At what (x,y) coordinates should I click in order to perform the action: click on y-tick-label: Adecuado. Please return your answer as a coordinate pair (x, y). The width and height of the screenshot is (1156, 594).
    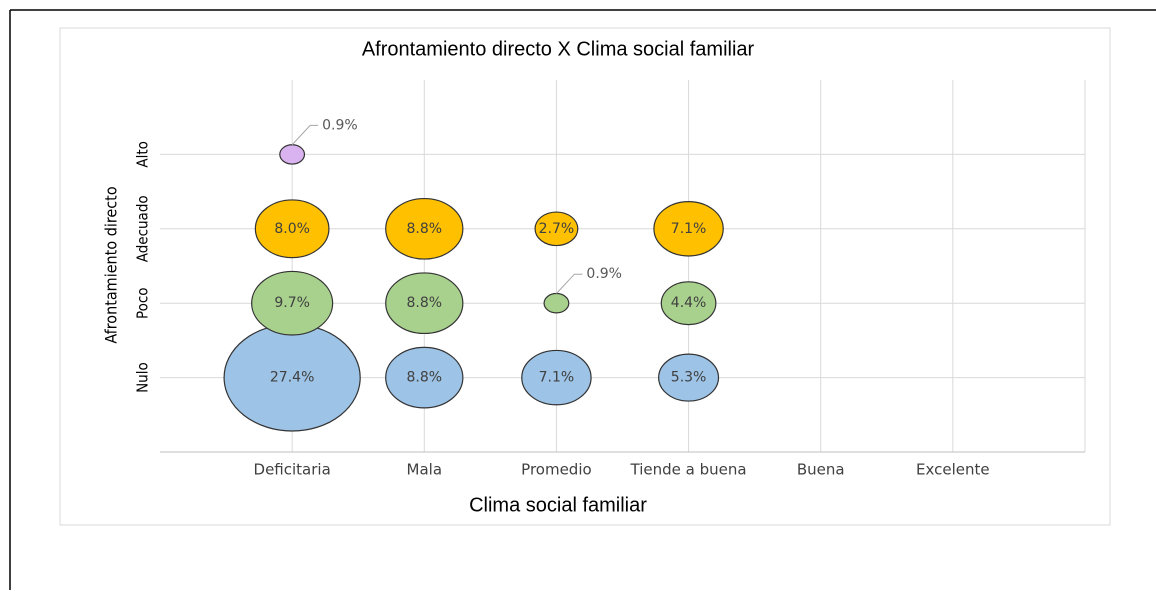
    Looking at the image, I should click on (143, 228).